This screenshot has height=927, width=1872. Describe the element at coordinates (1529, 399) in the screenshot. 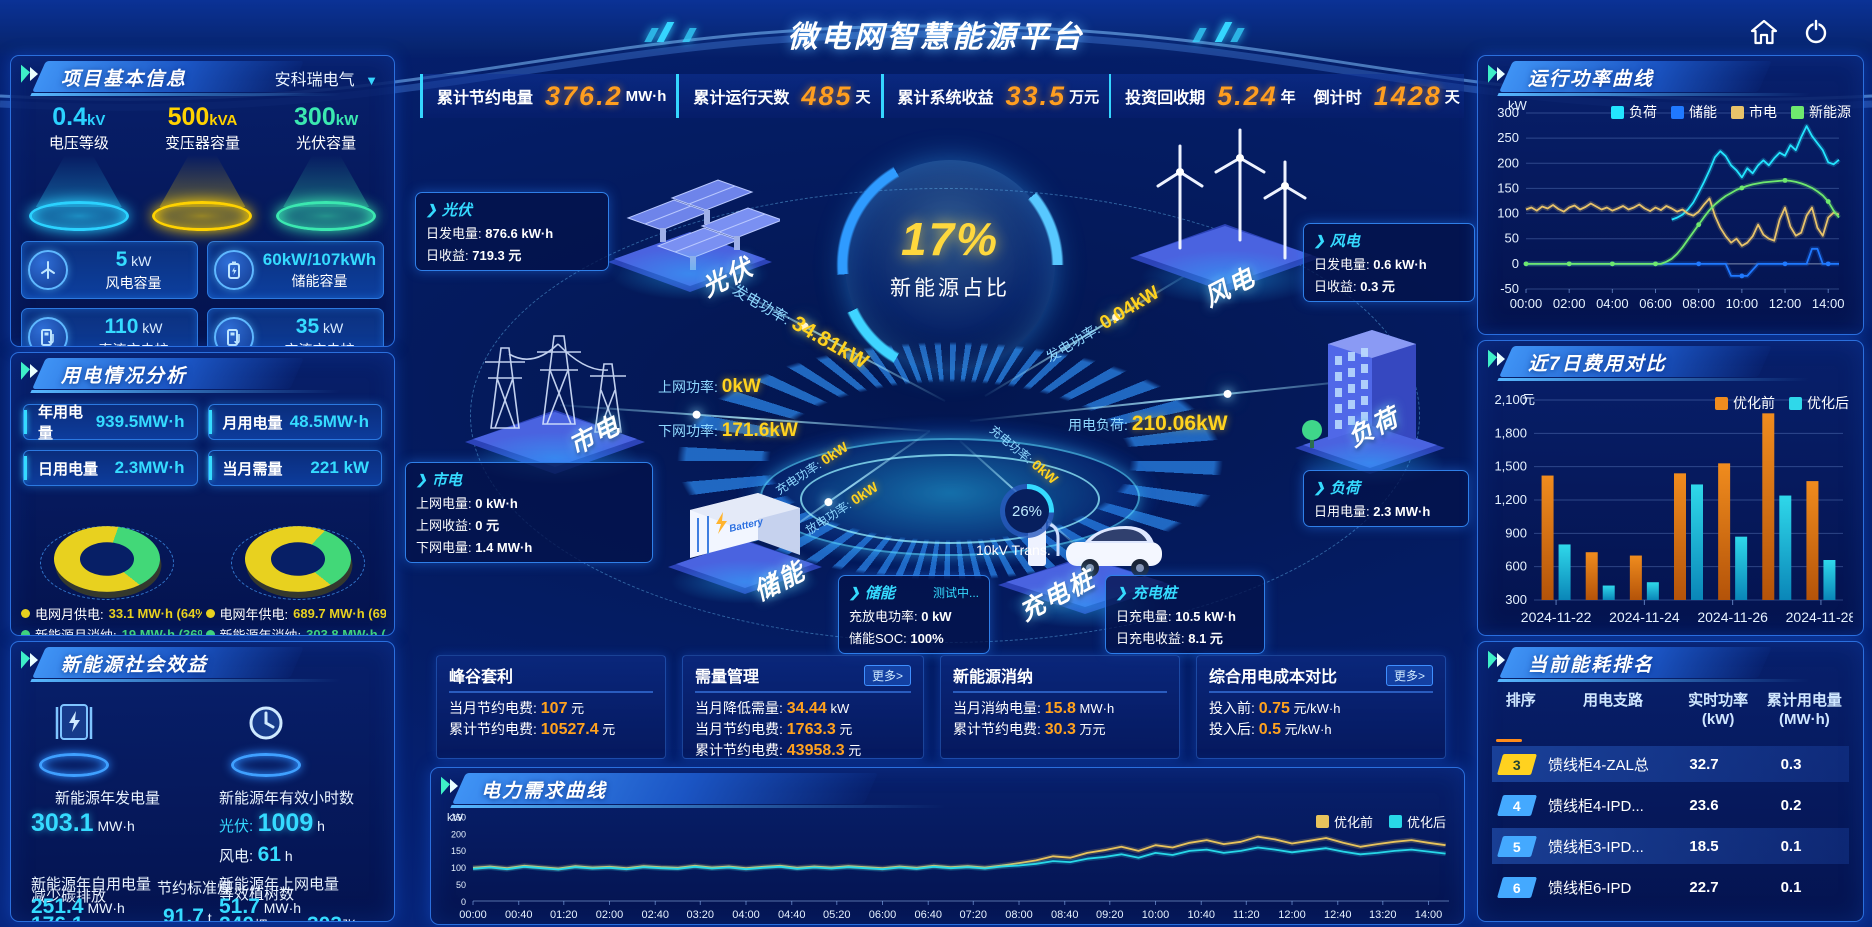

I see `cost-y-unit: 元` at that location.